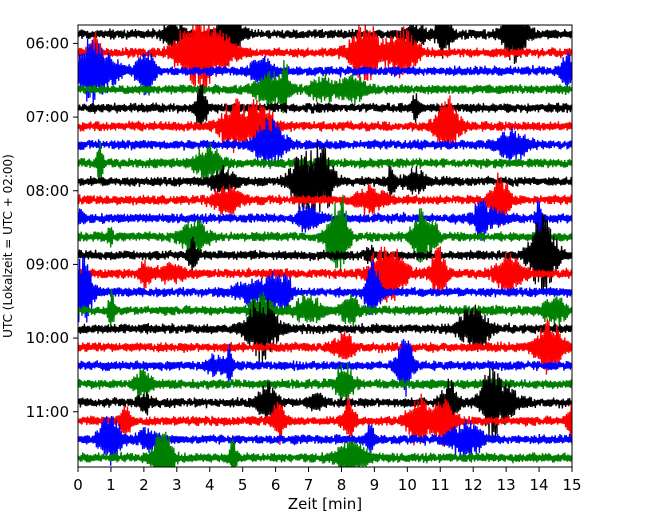 This screenshot has width=650, height=520. I want to click on x-tick-label-9: 9, so click(375, 485).